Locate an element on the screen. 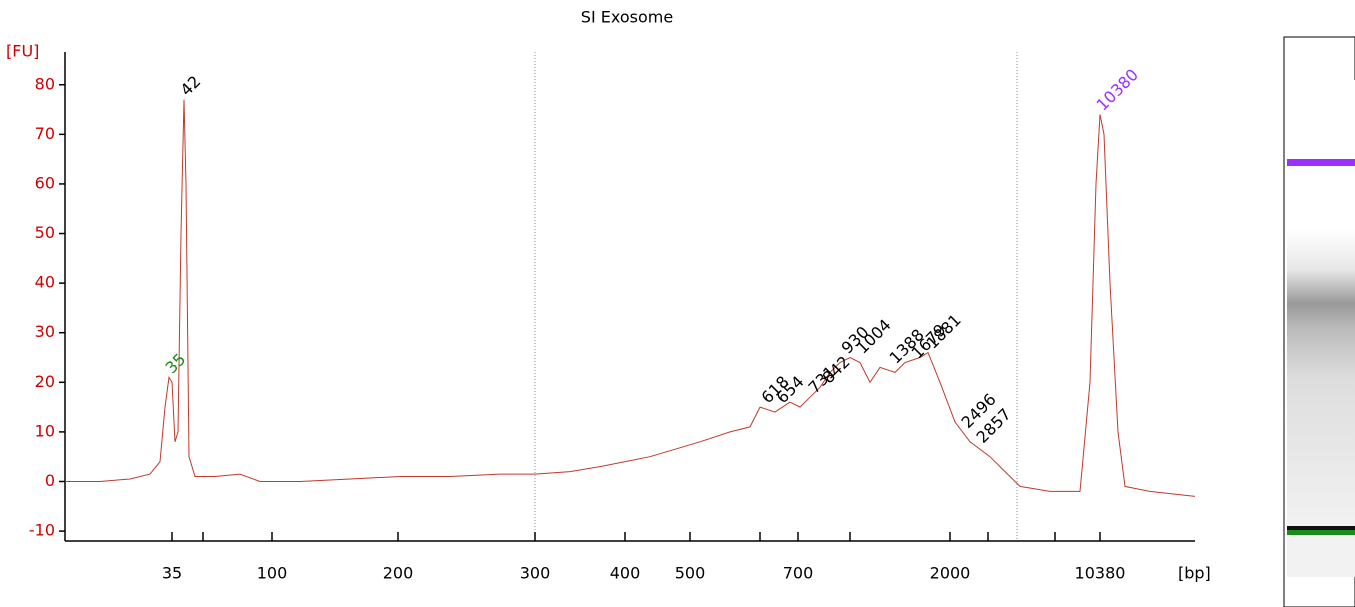  peak-label: 42 is located at coordinates (191, 86).